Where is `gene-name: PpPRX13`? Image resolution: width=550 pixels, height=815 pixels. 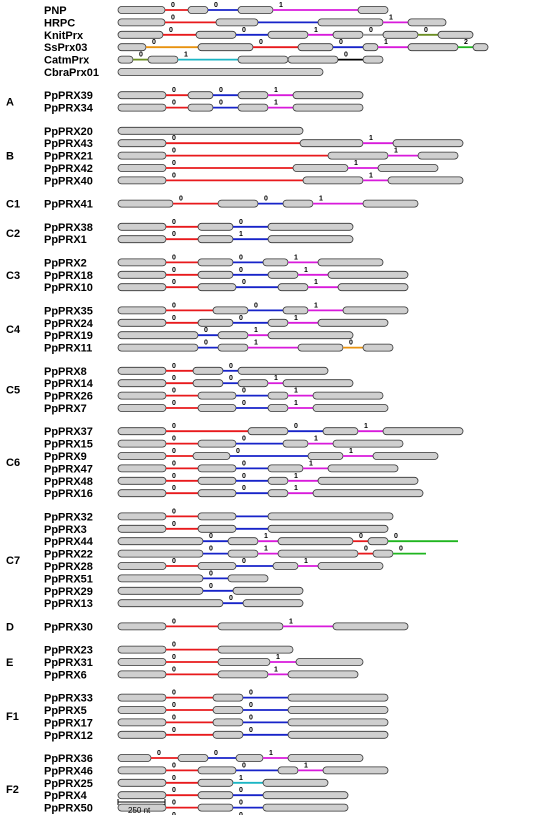
gene-name: PpPRX13 is located at coordinates (68, 604).